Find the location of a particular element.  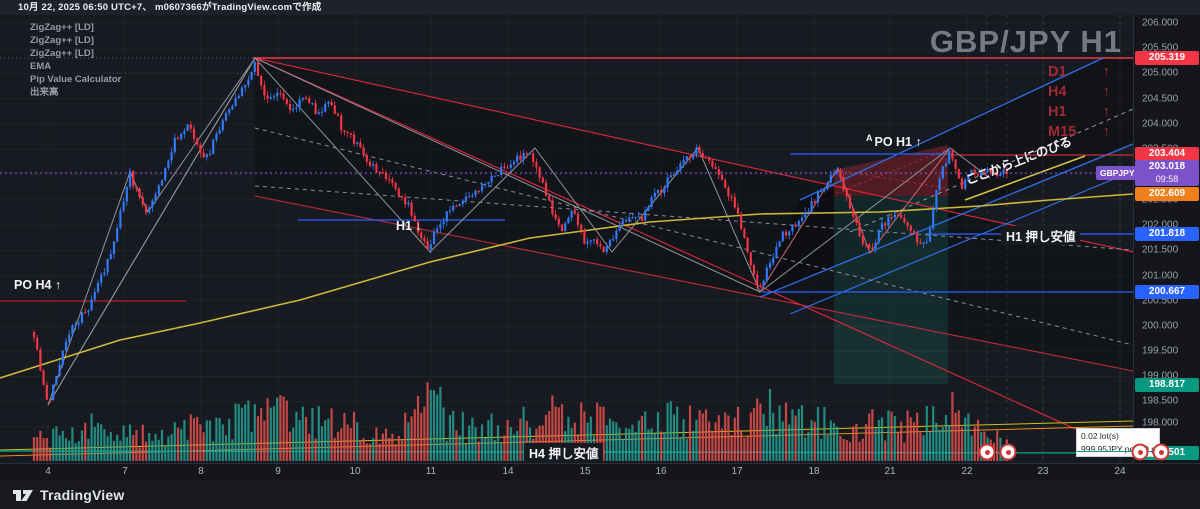

tradingview-logo: TradingView is located at coordinates (68, 495).